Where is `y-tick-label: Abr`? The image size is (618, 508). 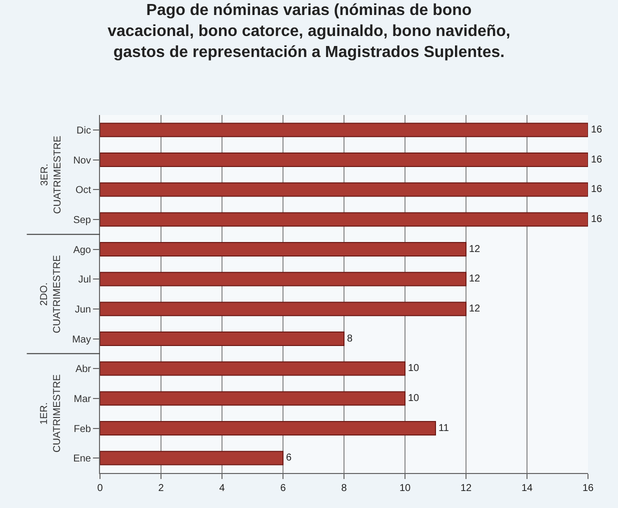
y-tick-label: Abr is located at coordinates (83, 370).